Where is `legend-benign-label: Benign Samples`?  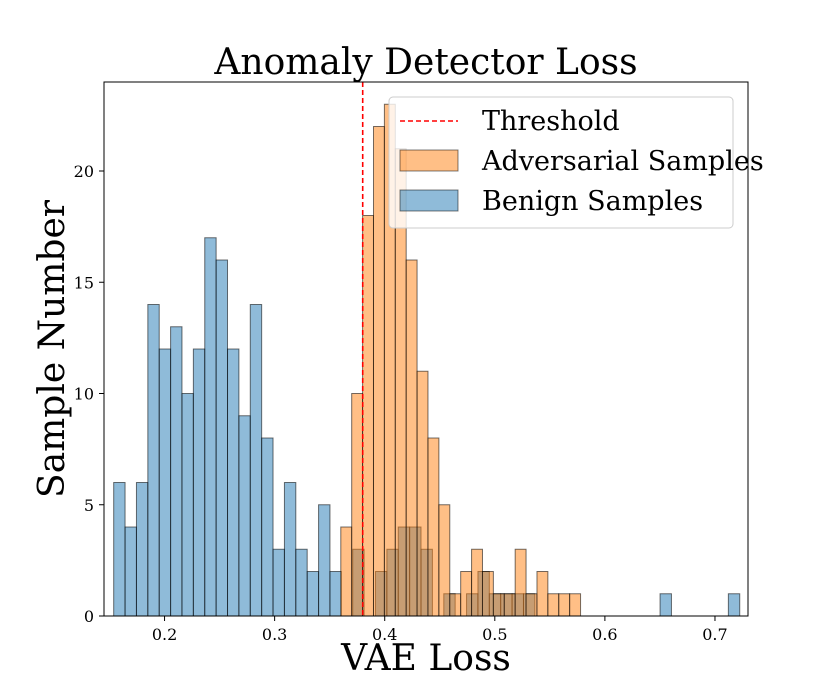 legend-benign-label: Benign Samples is located at coordinates (592, 201).